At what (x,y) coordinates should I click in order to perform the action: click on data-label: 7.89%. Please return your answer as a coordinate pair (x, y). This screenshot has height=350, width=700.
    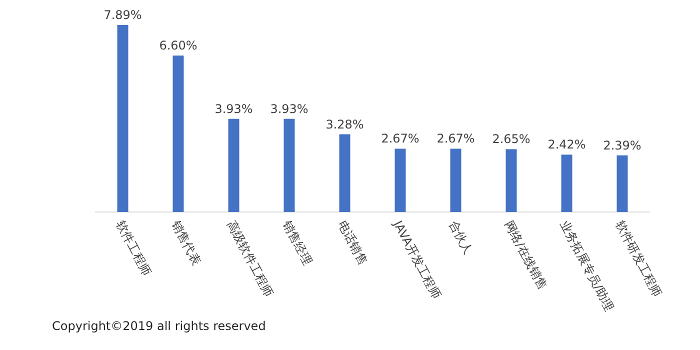
    Looking at the image, I should click on (123, 15).